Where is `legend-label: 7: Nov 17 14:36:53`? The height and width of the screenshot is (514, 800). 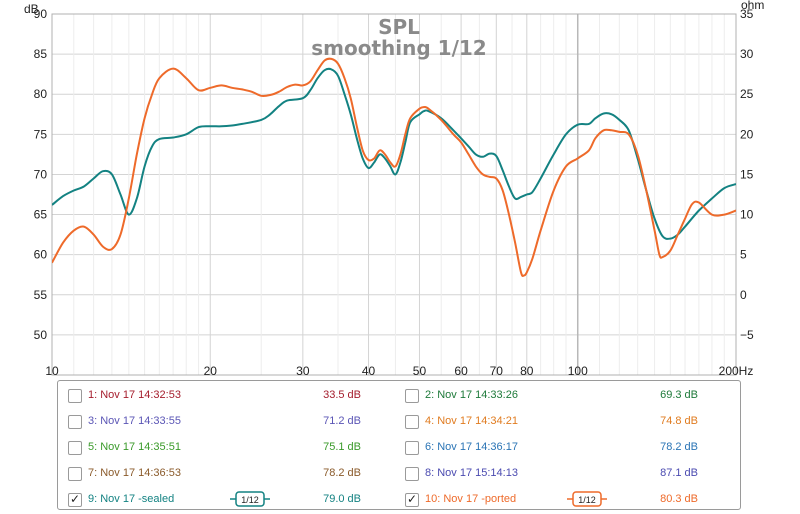
legend-label: 7: Nov 17 14:36:53 is located at coordinates (134, 473).